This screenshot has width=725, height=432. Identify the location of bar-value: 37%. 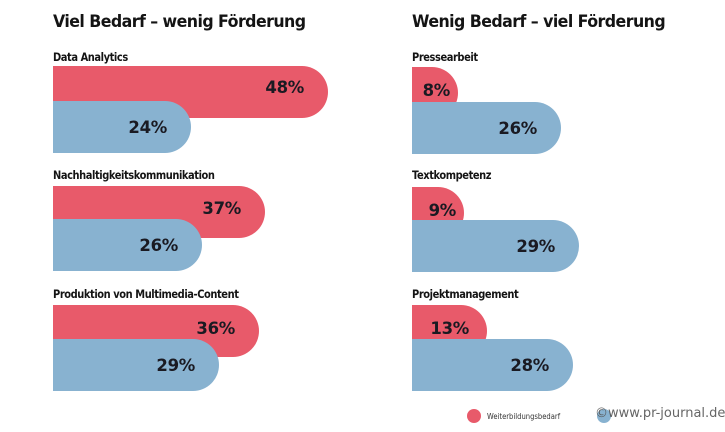
(221, 208).